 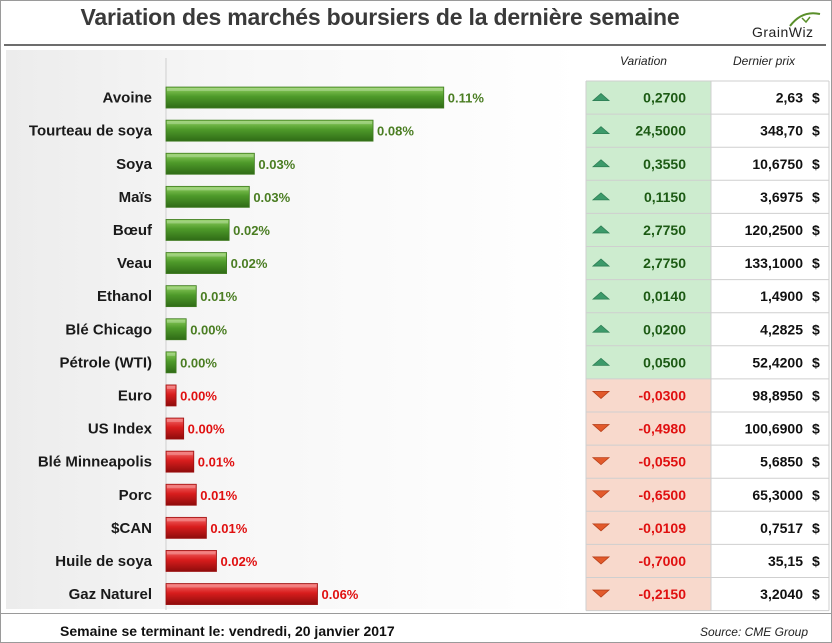 What do you see at coordinates (753, 632) in the screenshot?
I see `source-label: Source: CME Group` at bounding box center [753, 632].